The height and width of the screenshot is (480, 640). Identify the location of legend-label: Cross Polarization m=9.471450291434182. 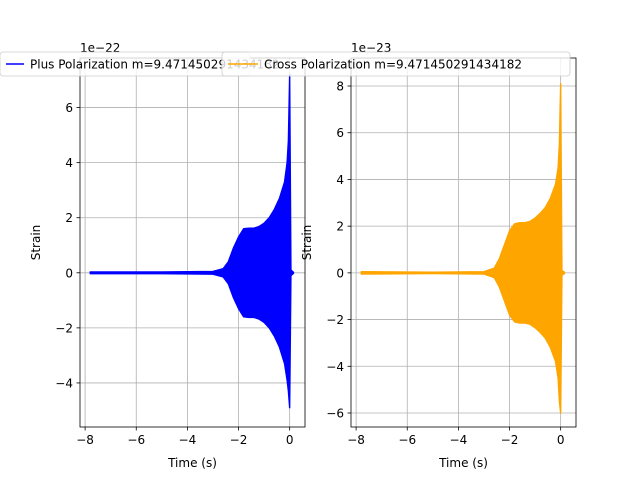
(393, 65).